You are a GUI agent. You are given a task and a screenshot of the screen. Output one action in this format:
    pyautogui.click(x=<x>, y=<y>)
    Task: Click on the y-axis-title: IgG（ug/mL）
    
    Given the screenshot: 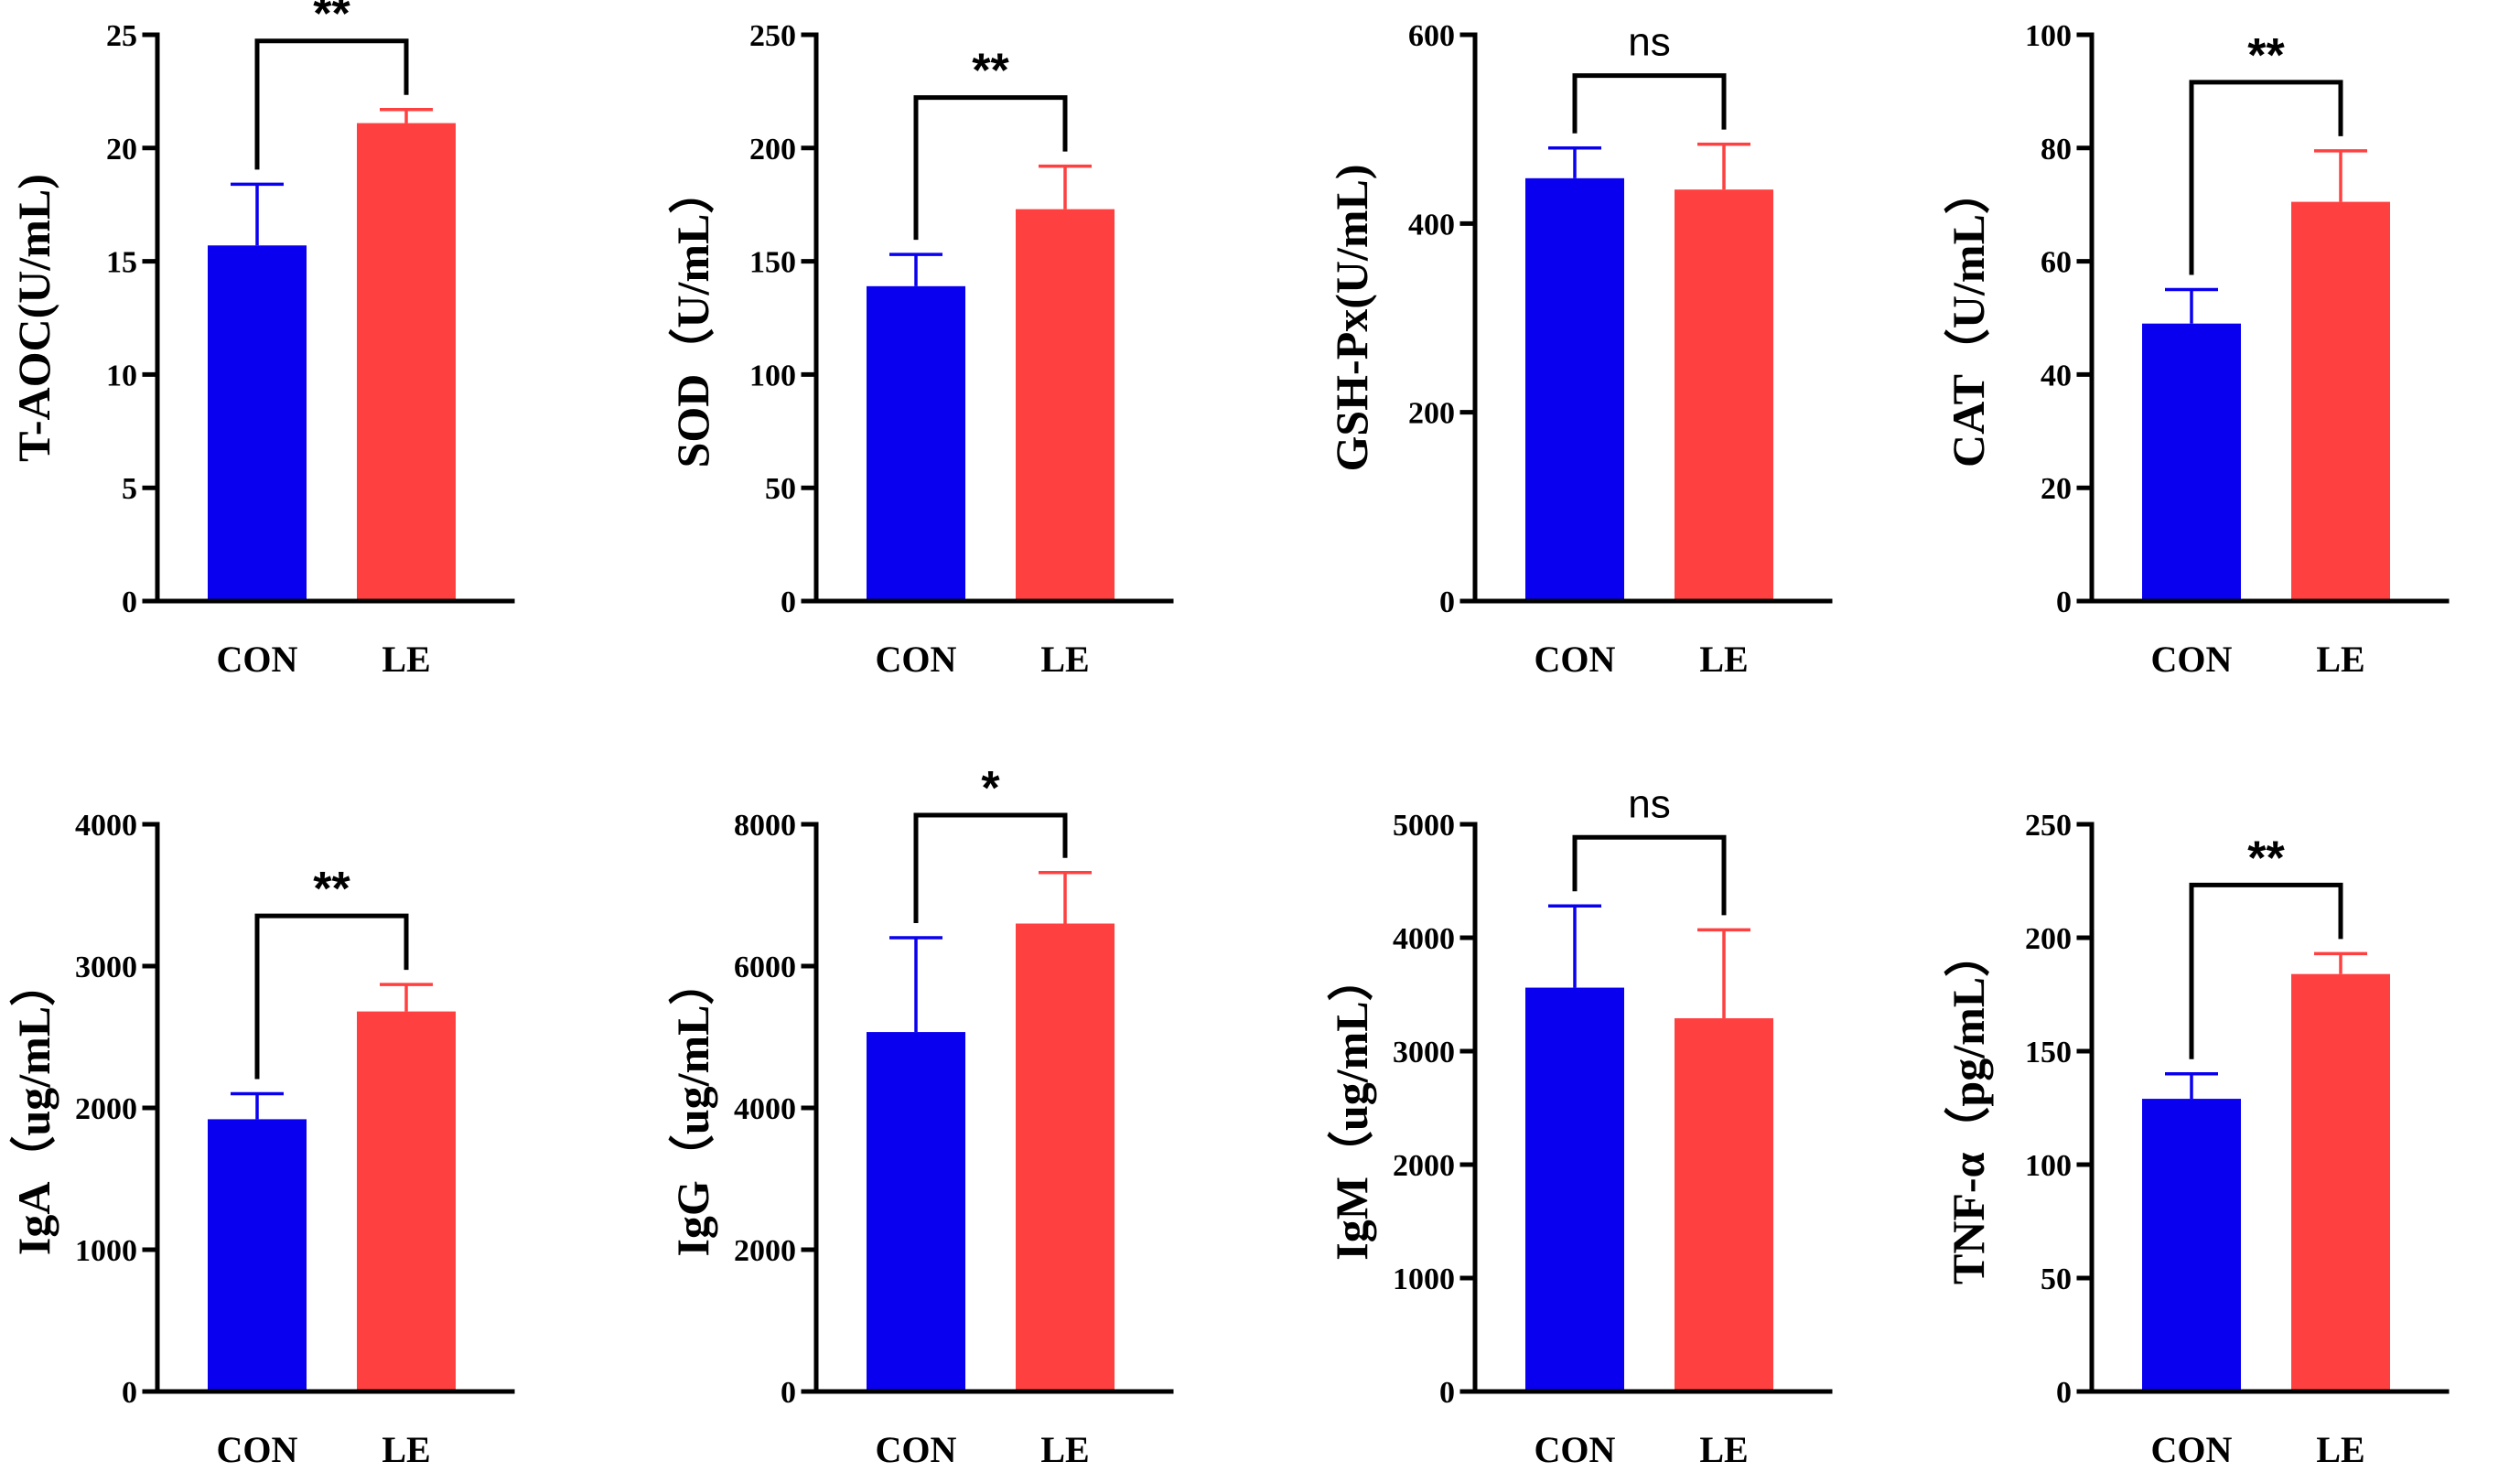 What is the action you would take?
    pyautogui.click(x=692, y=1107)
    